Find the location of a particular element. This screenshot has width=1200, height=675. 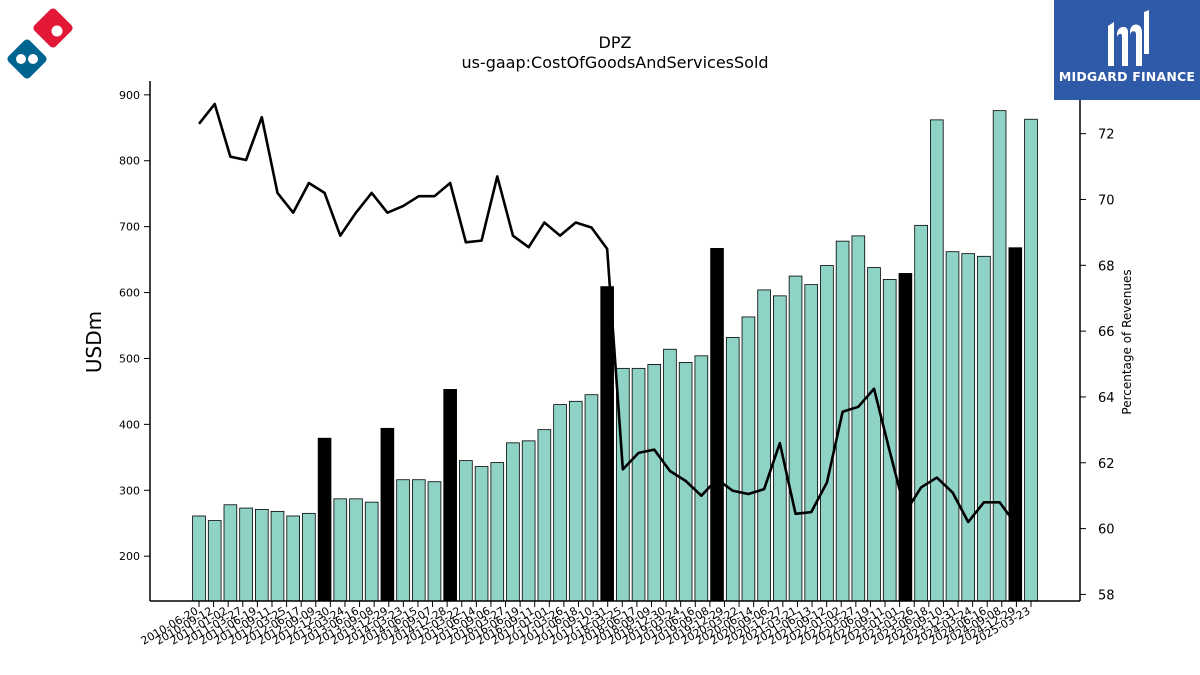

dominos-logo is located at coordinates (45, 45).